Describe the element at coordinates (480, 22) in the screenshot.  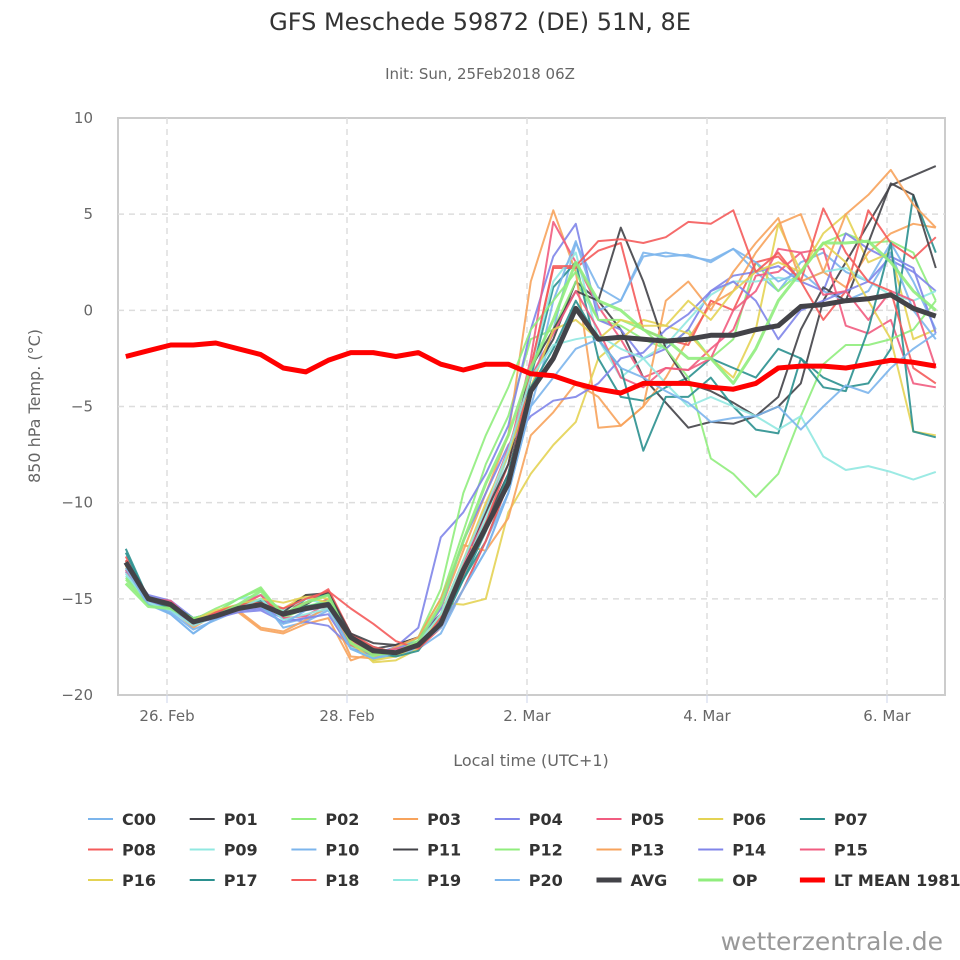
I see `chart-title: GFS Meschede 59872 (DE) 51N, 8E` at that location.